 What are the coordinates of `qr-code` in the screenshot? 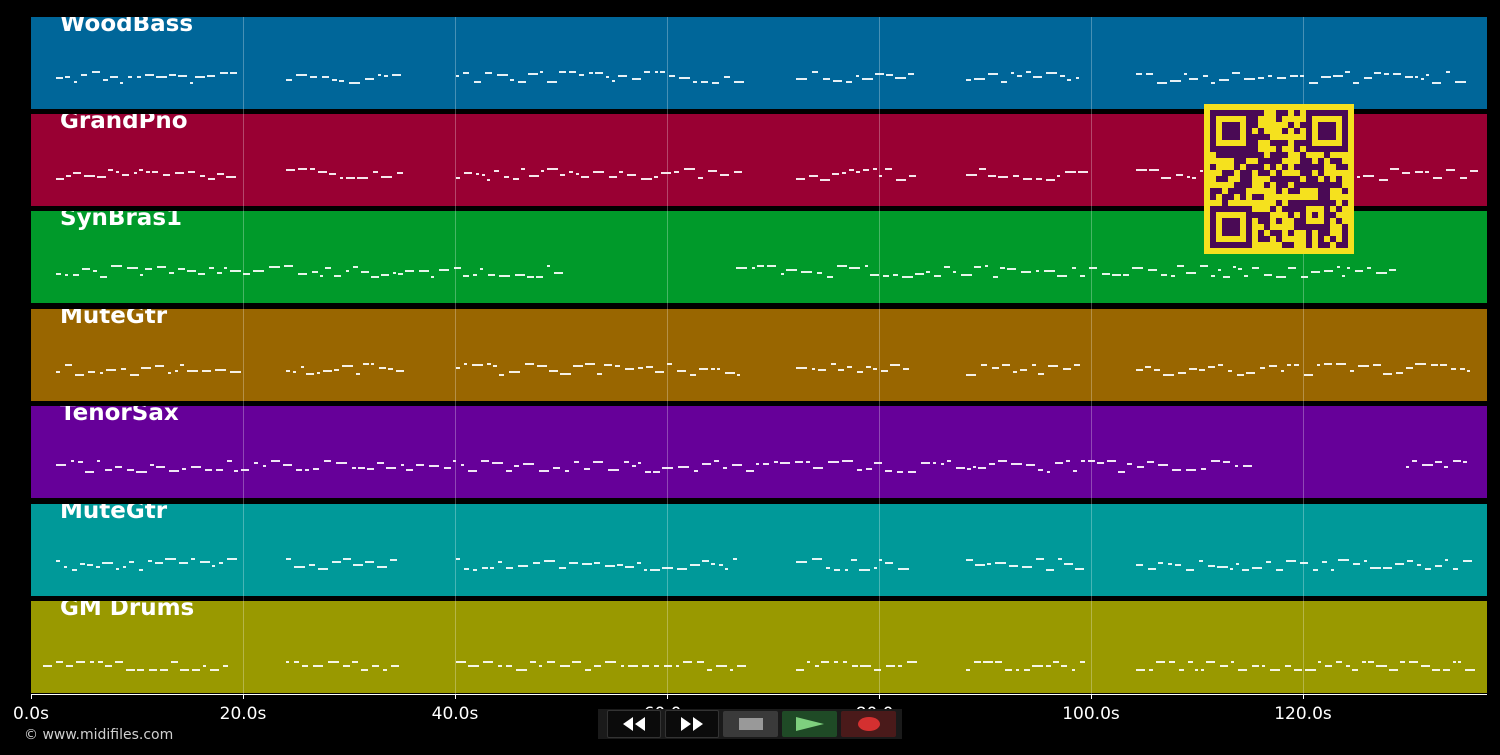 It's located at (1279, 179).